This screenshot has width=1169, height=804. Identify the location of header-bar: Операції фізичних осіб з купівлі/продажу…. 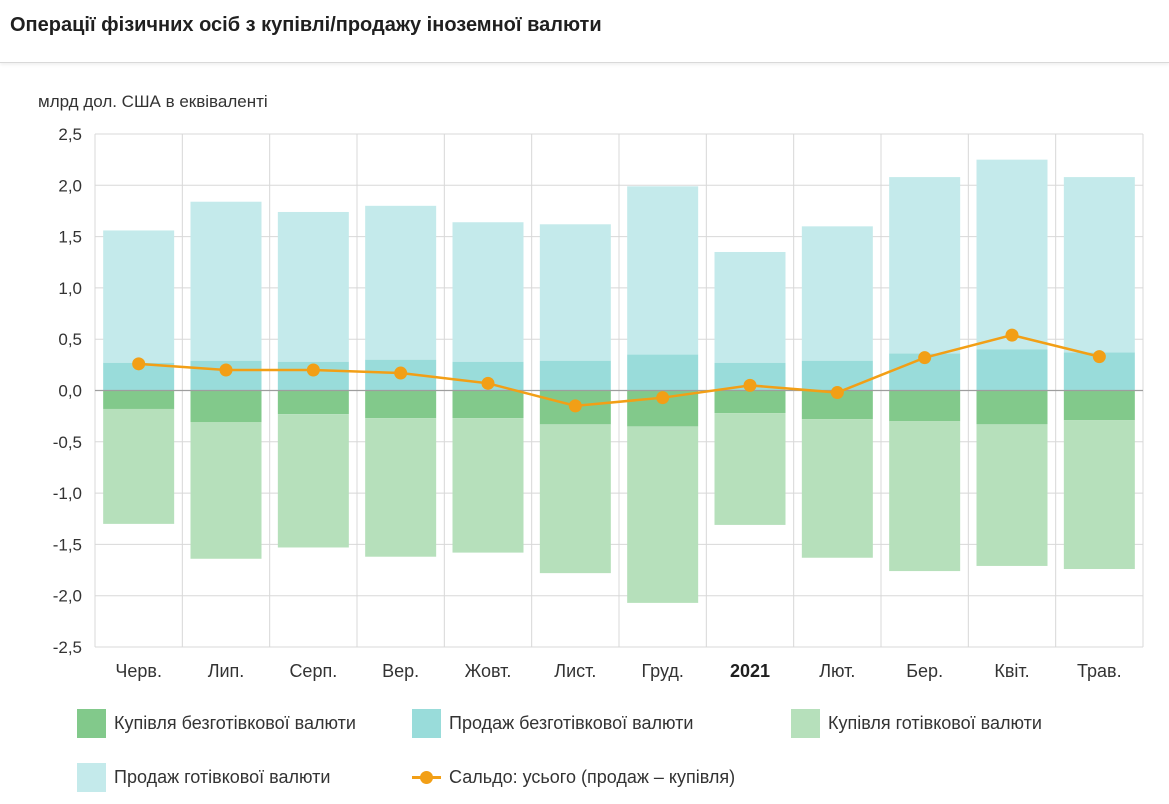
(584, 31).